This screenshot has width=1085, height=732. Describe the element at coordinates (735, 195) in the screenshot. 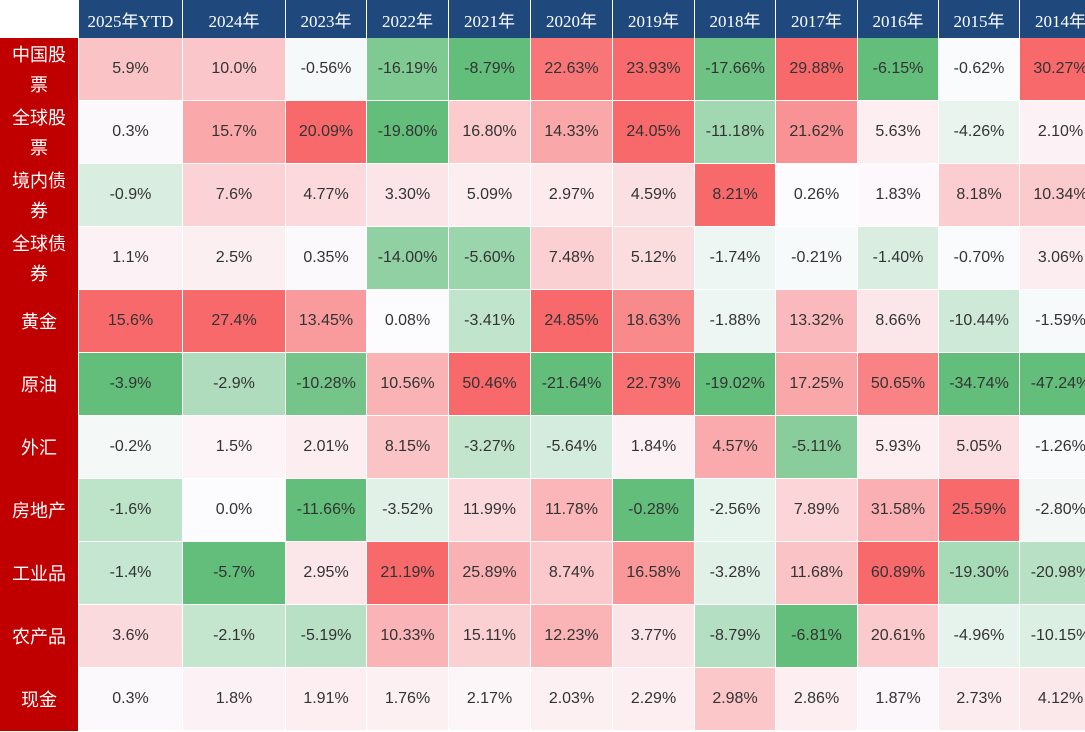

I see `value-cell-2-7: 8.21%` at that location.